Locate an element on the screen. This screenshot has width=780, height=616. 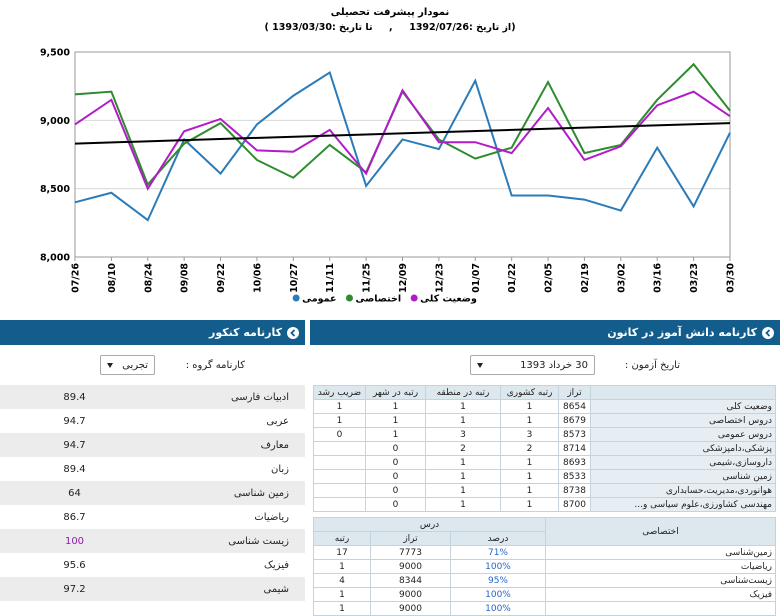
row-label: پزشکی،دامپزشکی is located at coordinates (683, 448).